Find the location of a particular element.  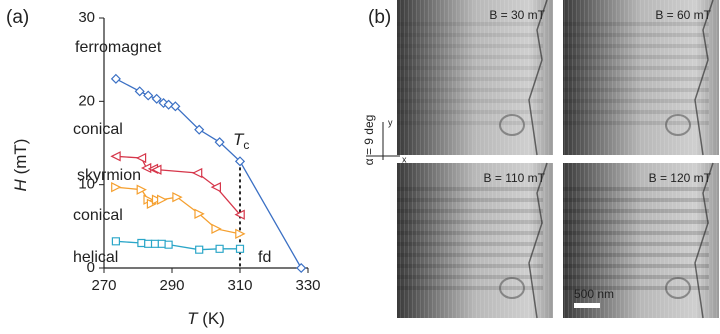

x-tick-label: 290 is located at coordinates (171, 285).